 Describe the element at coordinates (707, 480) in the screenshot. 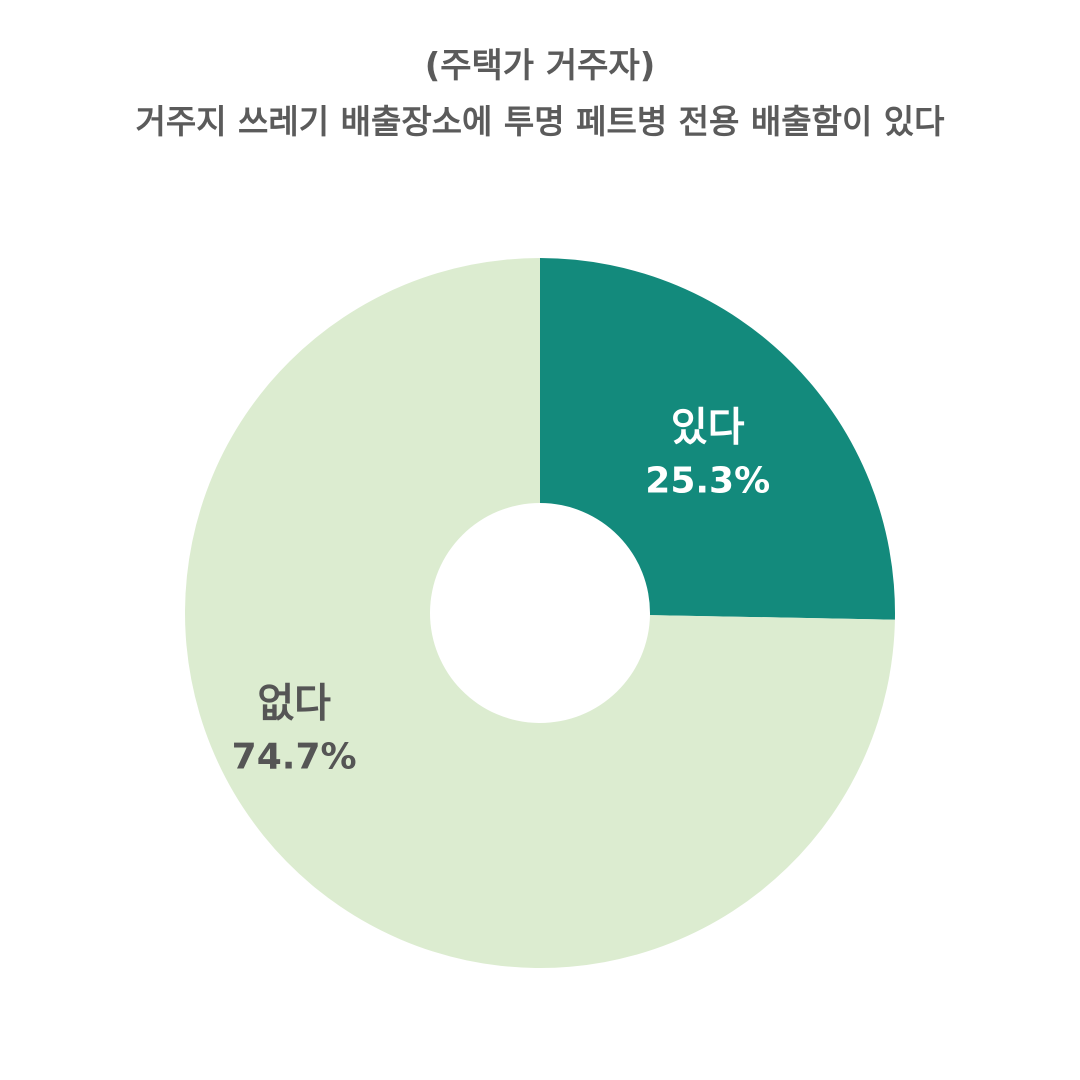

I see `slice-value-label-1: 25.3%` at that location.